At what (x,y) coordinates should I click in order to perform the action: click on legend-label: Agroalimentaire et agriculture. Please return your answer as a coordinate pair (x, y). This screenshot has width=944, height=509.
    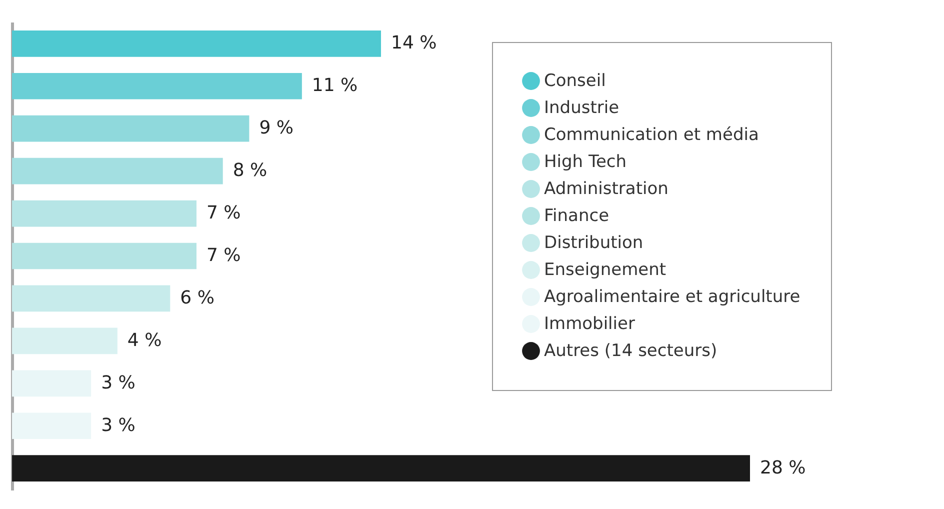
    Looking at the image, I should click on (672, 297).